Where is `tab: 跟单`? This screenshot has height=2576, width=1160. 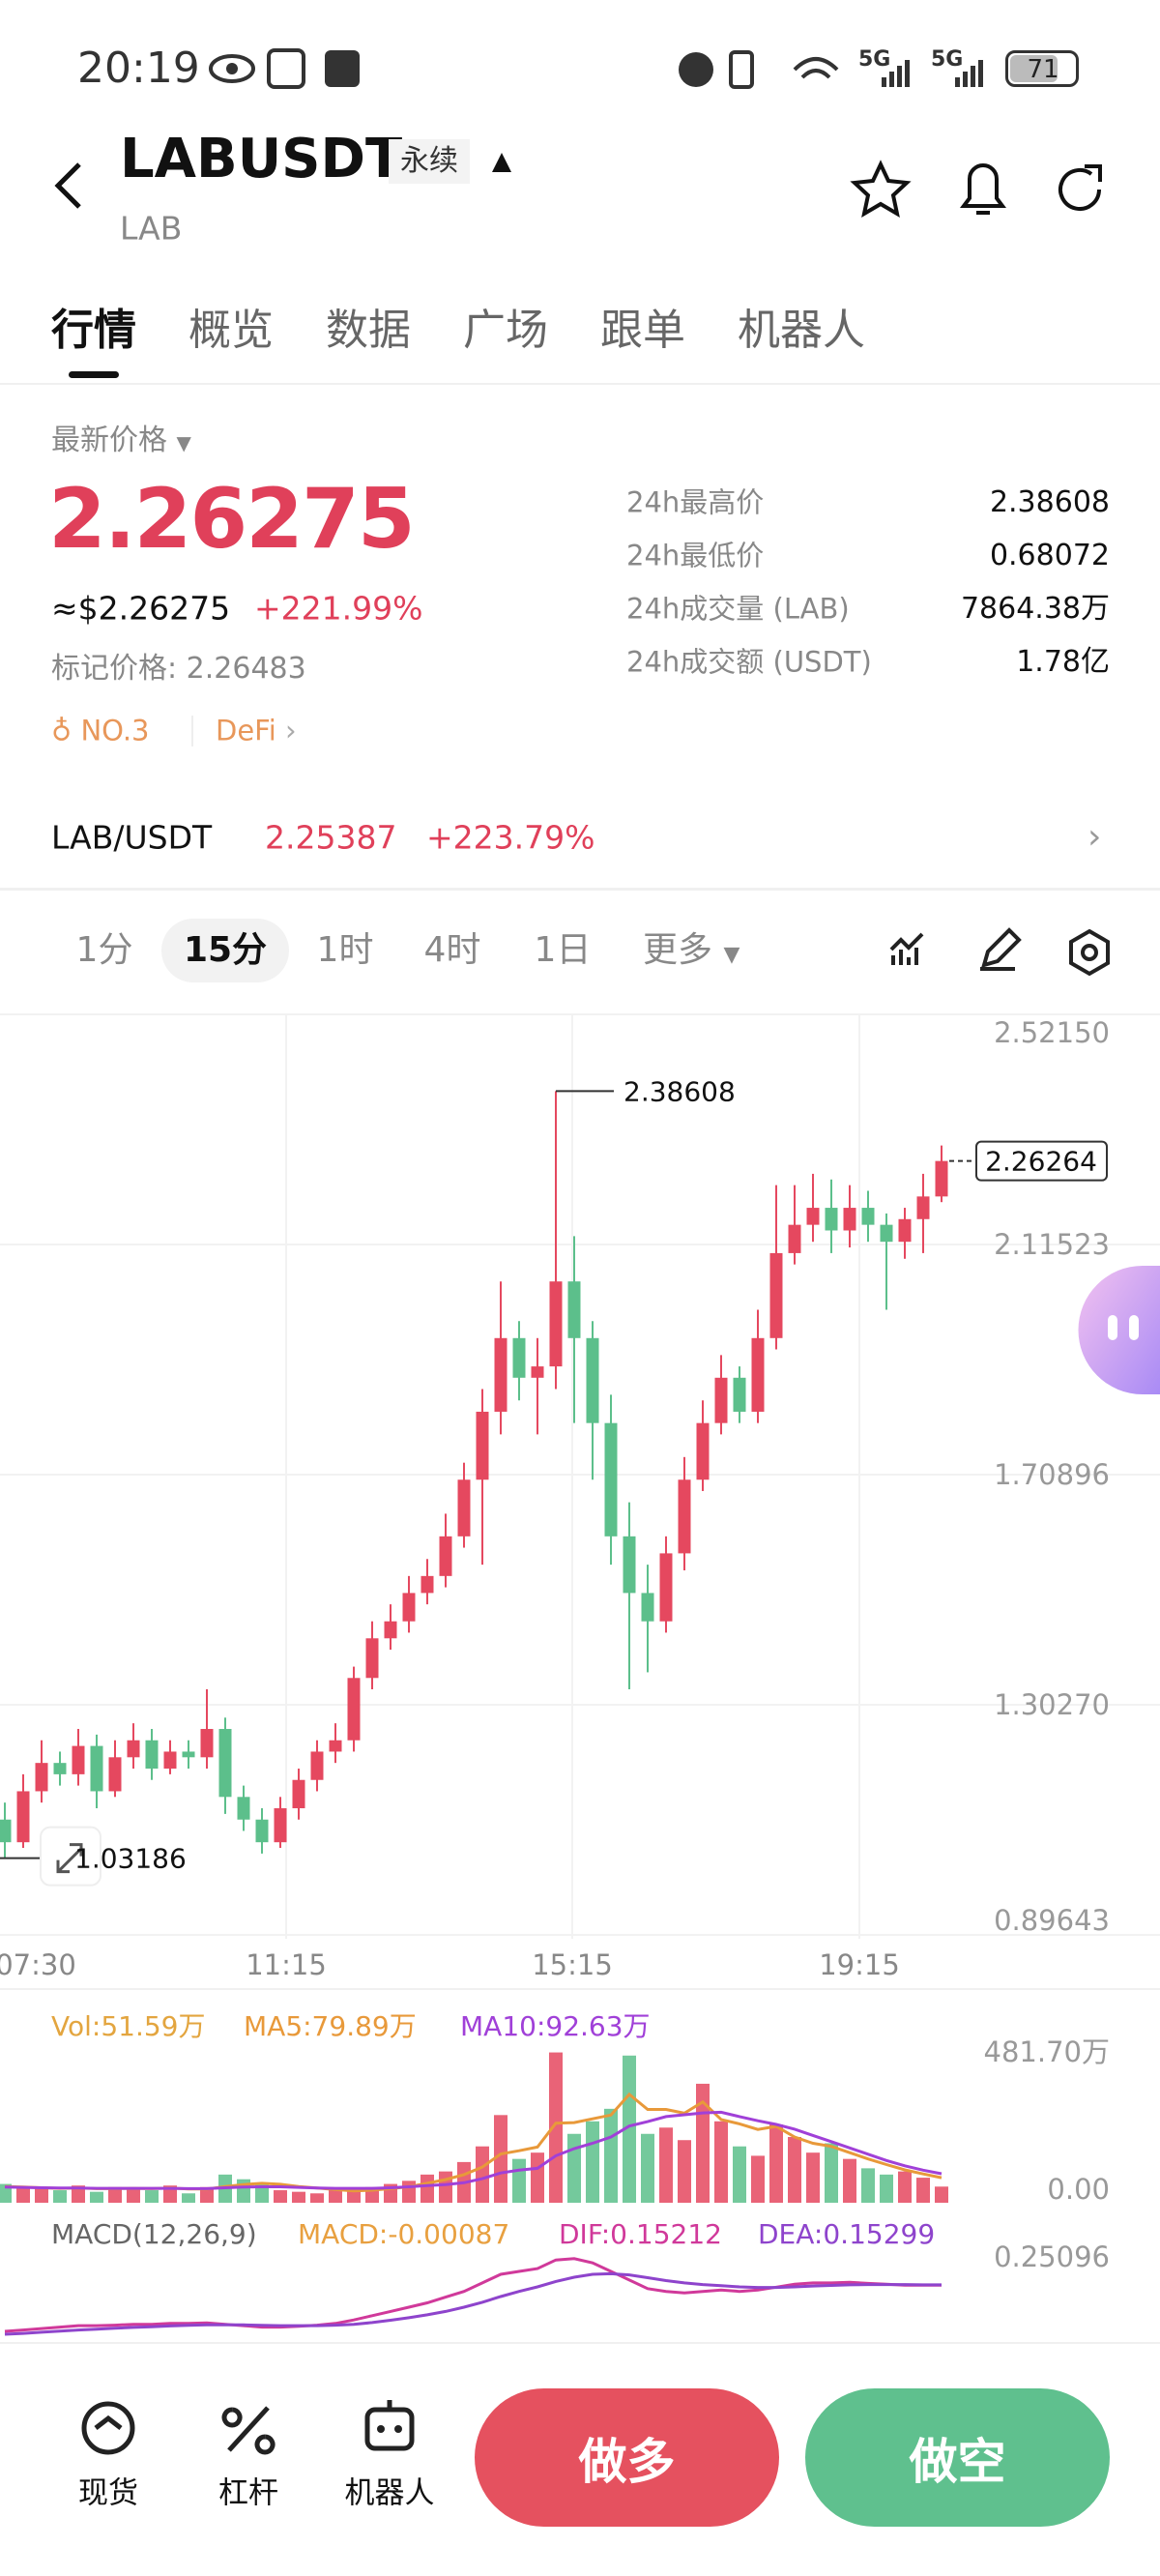
tab: 跟单 is located at coordinates (642, 330).